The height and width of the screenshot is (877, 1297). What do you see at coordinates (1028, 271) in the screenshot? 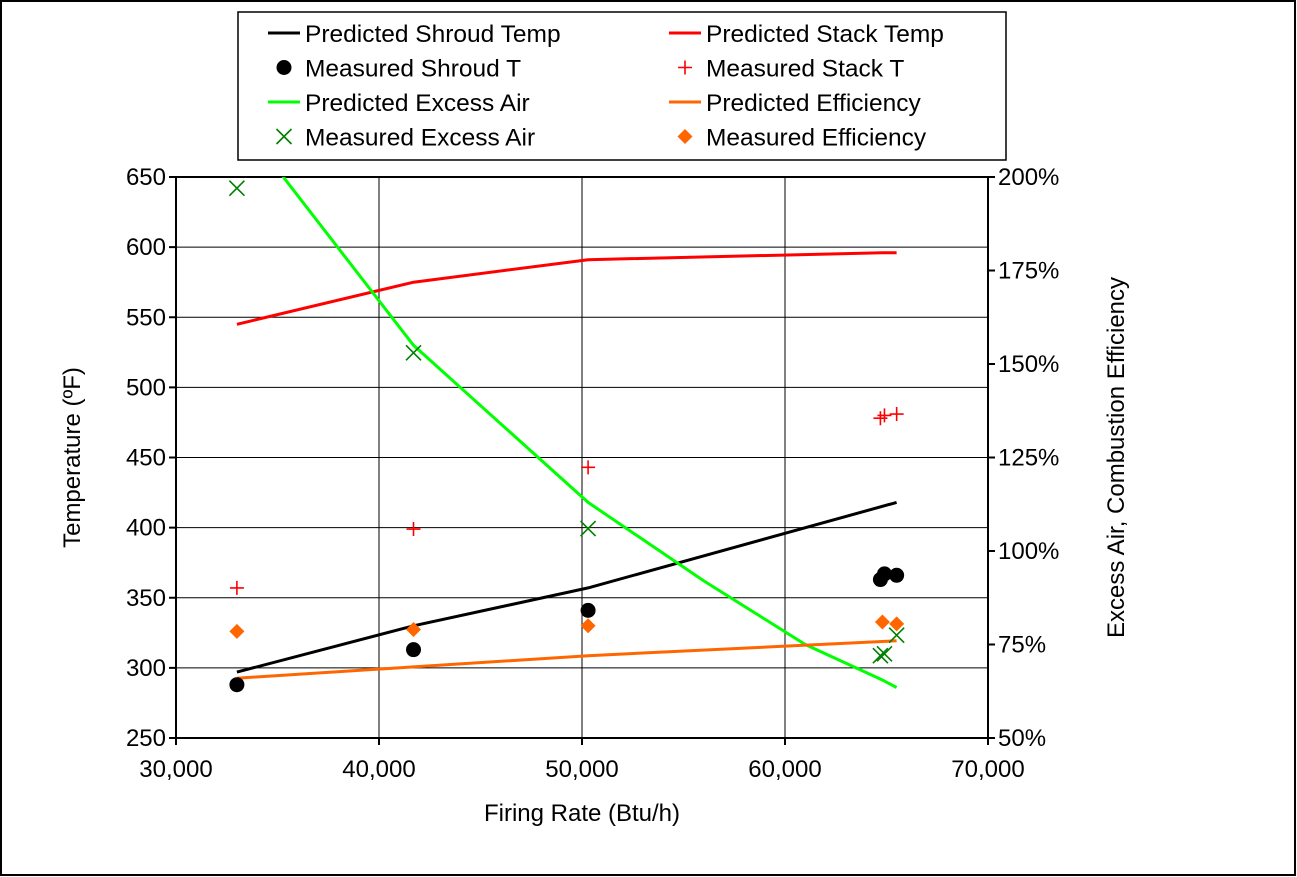
I see `y2-tick-label: 175%` at bounding box center [1028, 271].